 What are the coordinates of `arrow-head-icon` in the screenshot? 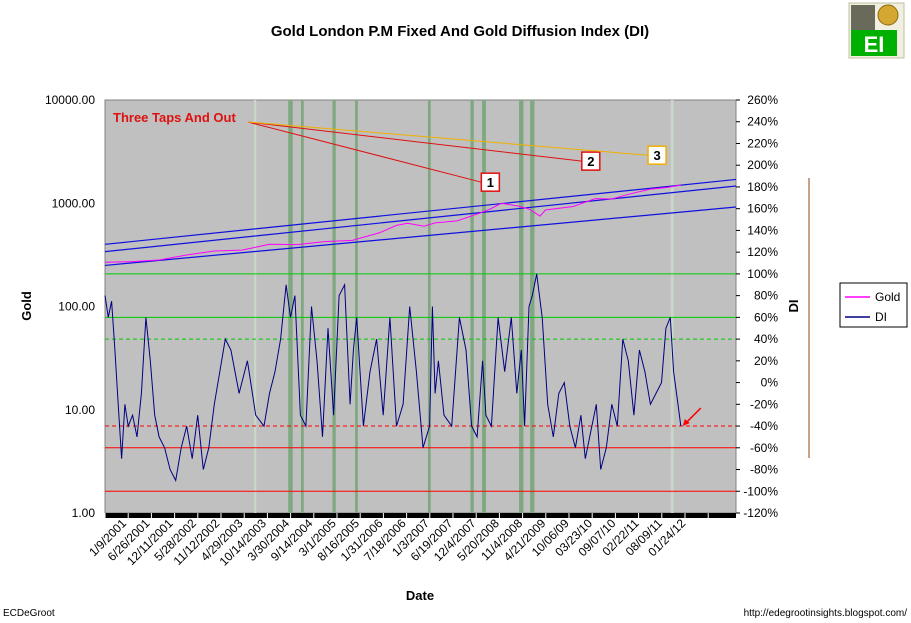 It's located at (686, 423).